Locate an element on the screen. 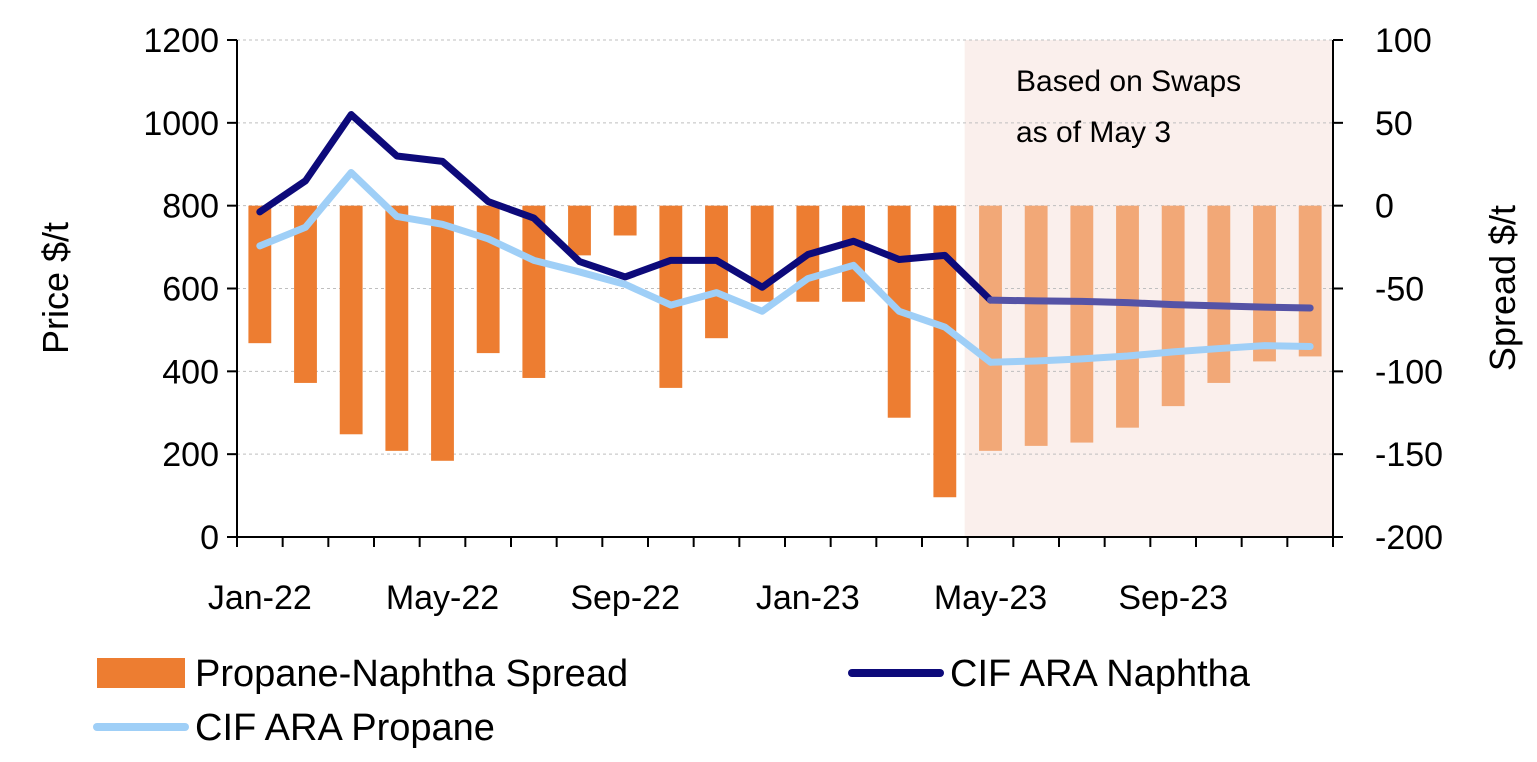  left-axis-title: Price $/t is located at coordinates (55, 288).